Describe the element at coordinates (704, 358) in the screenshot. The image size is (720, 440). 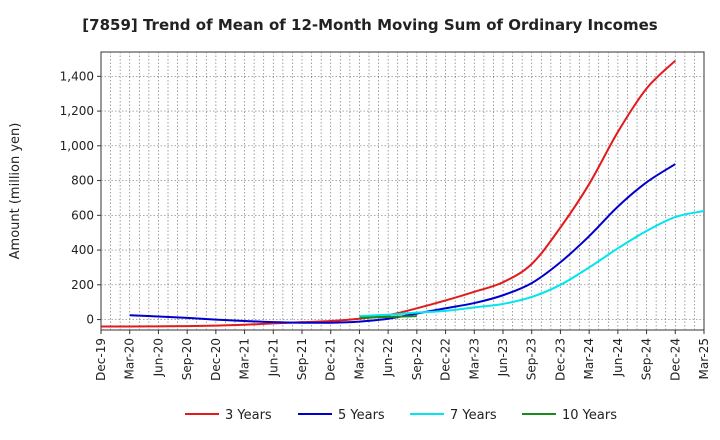
I see `x-tick-label: Mar-25` at that location.